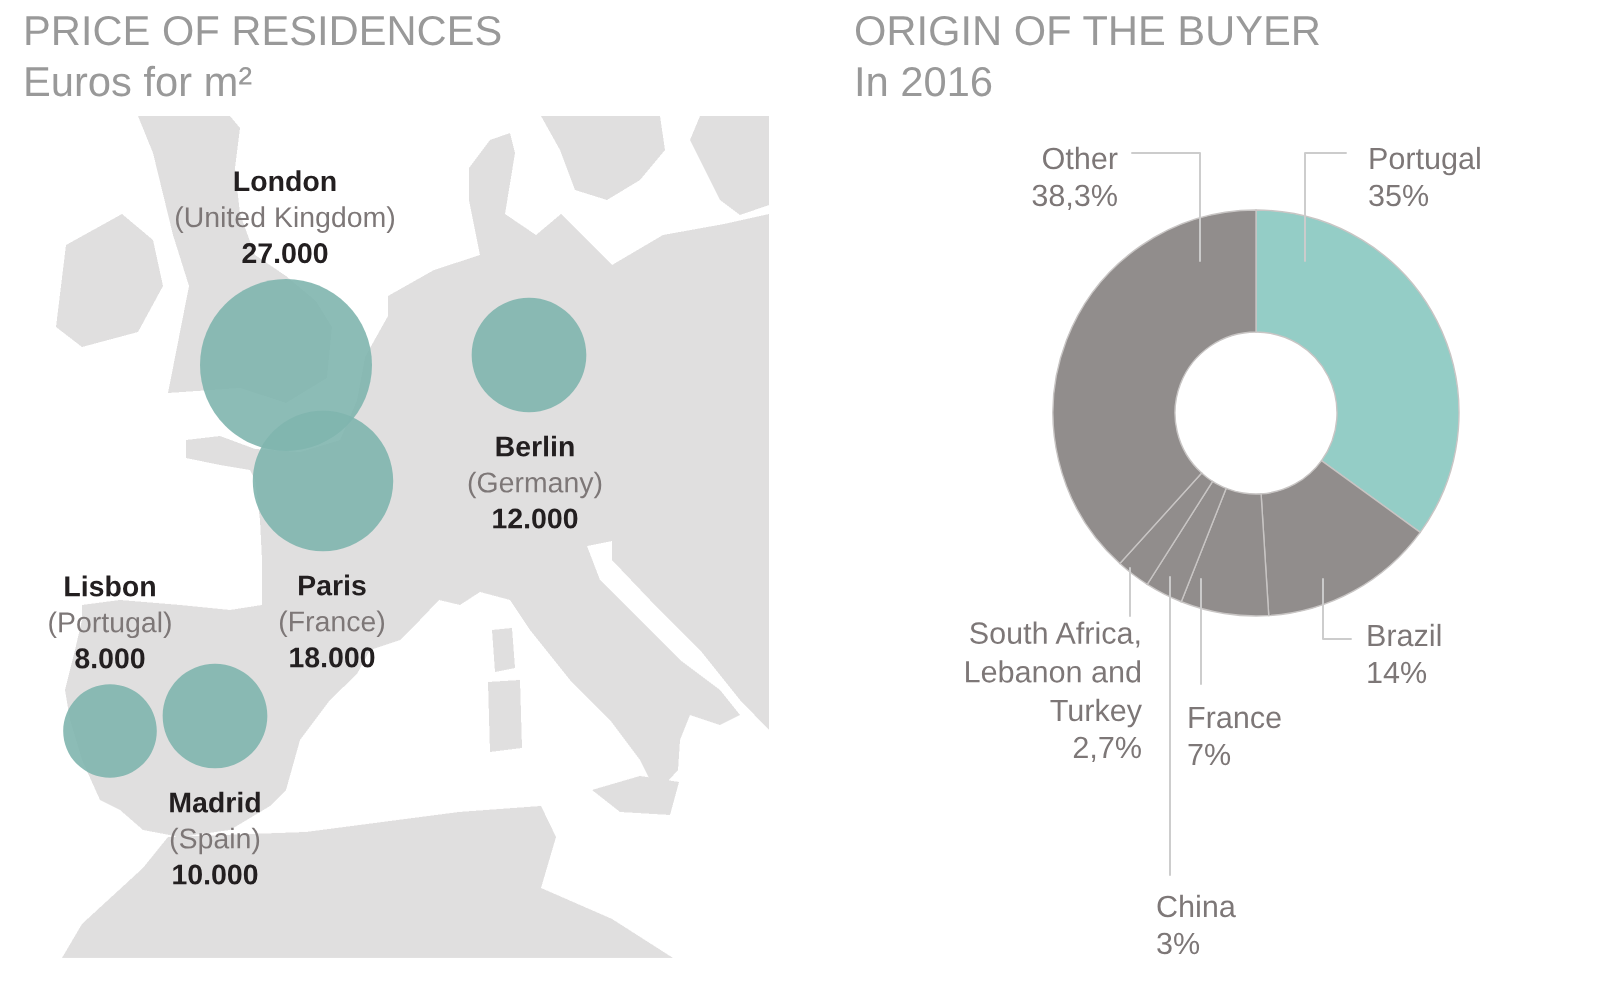  What do you see at coordinates (110, 607) in the screenshot?
I see `category-label: Lisbon (Portugal)` at bounding box center [110, 607].